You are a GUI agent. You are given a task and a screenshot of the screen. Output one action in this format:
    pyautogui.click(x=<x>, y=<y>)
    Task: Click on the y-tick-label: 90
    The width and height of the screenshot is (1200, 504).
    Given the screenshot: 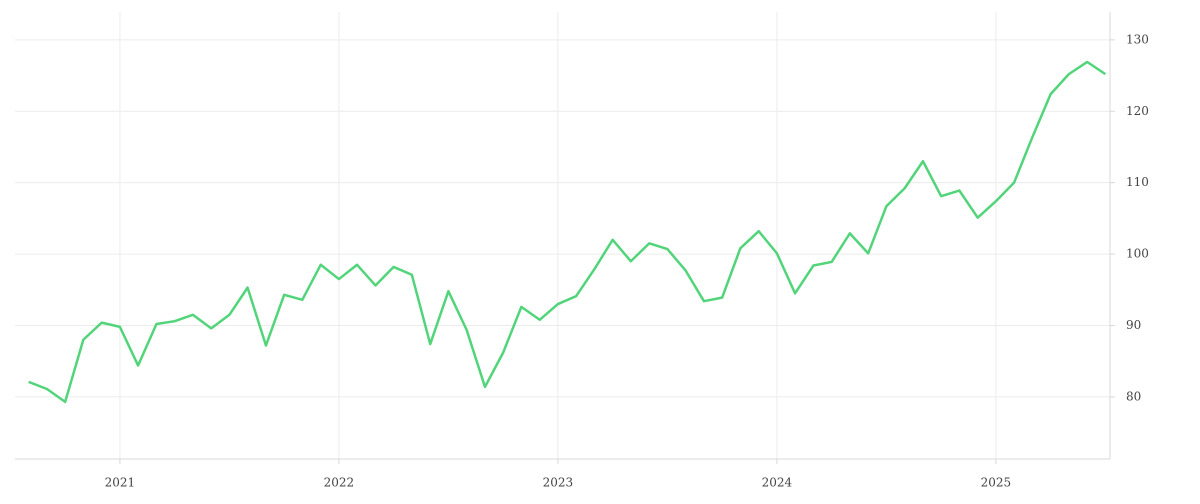 What is the action you would take?
    pyautogui.click(x=1133, y=325)
    